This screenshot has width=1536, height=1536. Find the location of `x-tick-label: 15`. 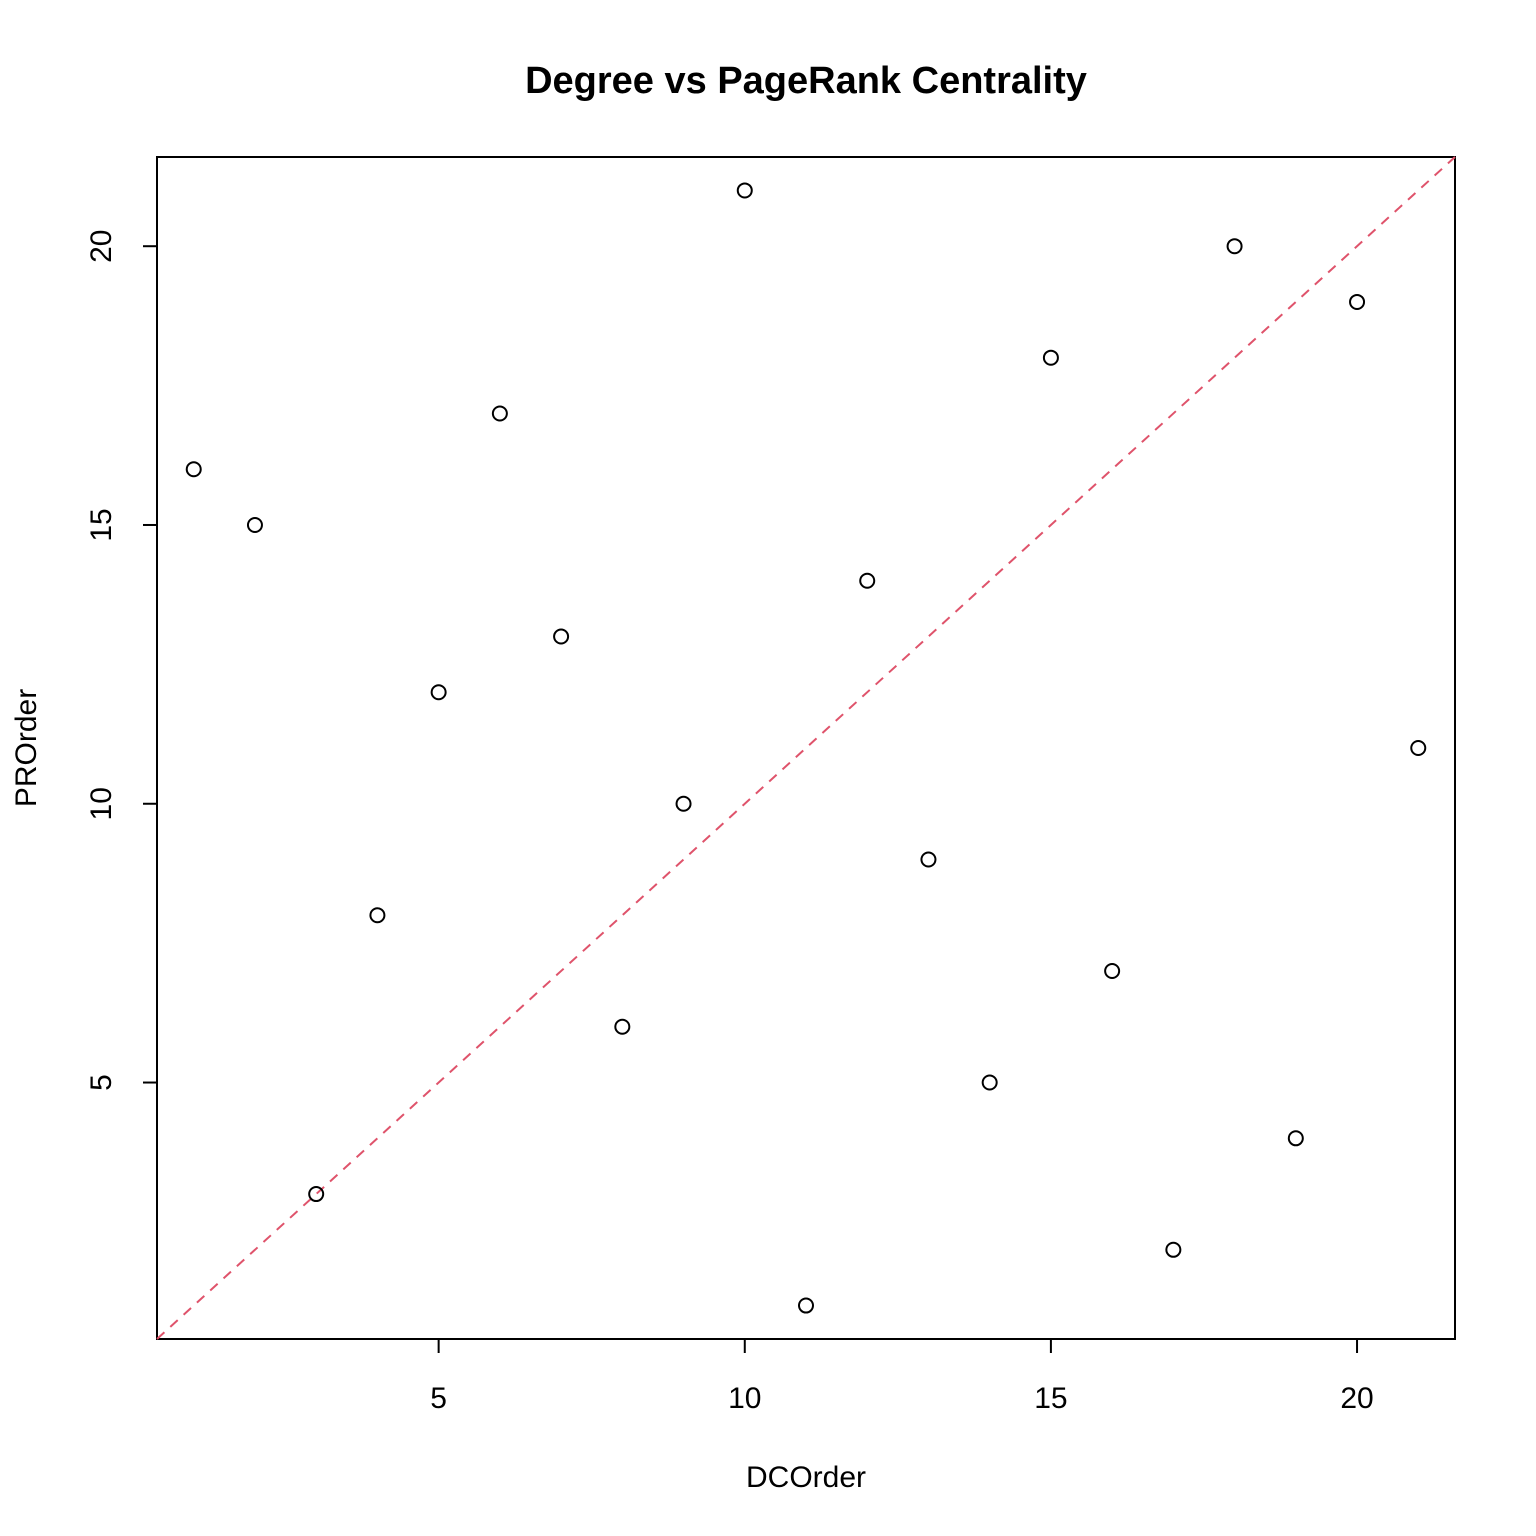

x-tick-label: 15 is located at coordinates (1050, 1398).